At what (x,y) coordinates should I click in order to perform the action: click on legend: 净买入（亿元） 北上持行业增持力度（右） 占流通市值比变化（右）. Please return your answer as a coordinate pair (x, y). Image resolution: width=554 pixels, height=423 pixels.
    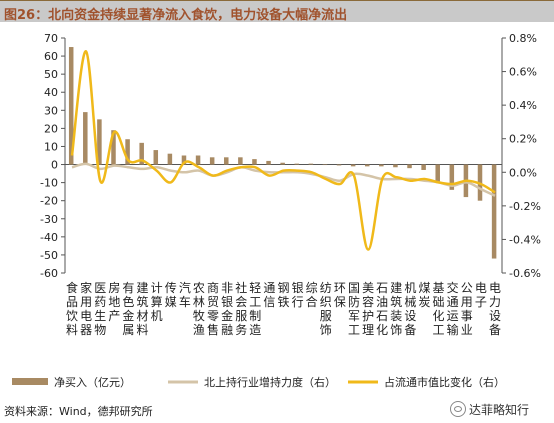
    Looking at the image, I should click on (258, 382).